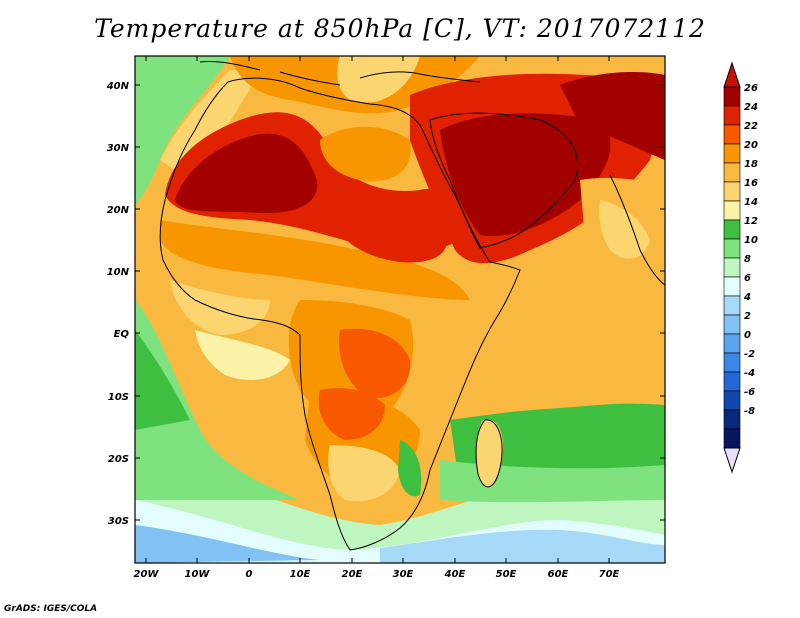 This screenshot has height=618, width=800. I want to click on temp-field-arabia-core, so click(525, 174).